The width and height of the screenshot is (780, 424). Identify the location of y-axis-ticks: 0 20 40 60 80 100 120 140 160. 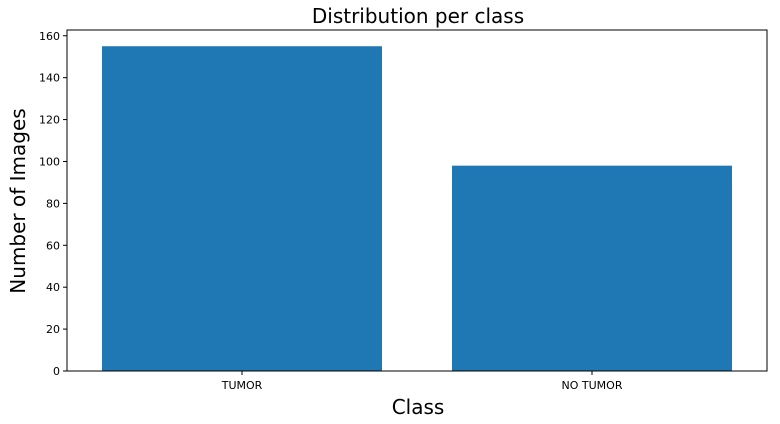
(53, 204).